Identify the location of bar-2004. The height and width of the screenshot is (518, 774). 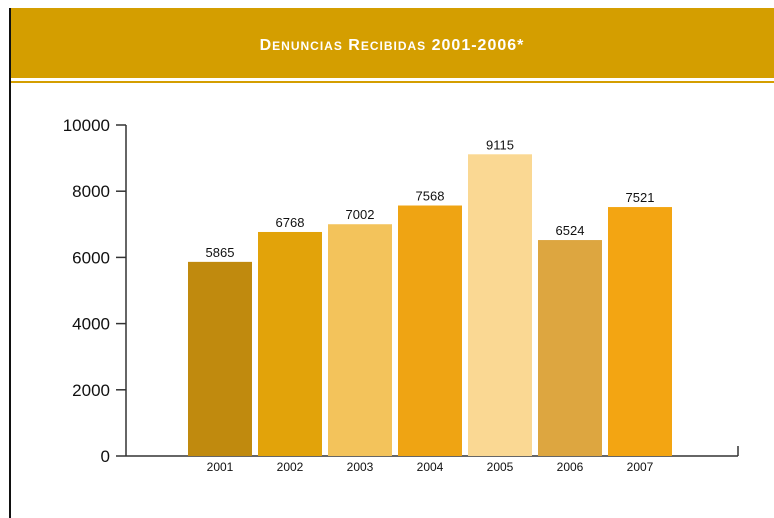
(430, 330).